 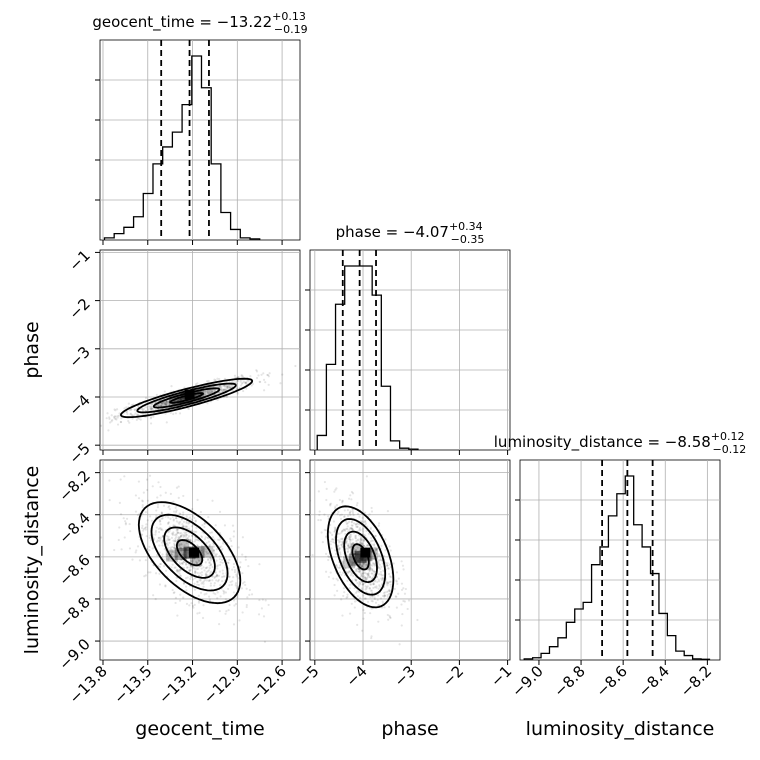 What do you see at coordinates (620, 443) in the screenshot?
I see `title-luminosity_distance: luminosity_distance = −8.58+0.12 −0.12` at bounding box center [620, 443].